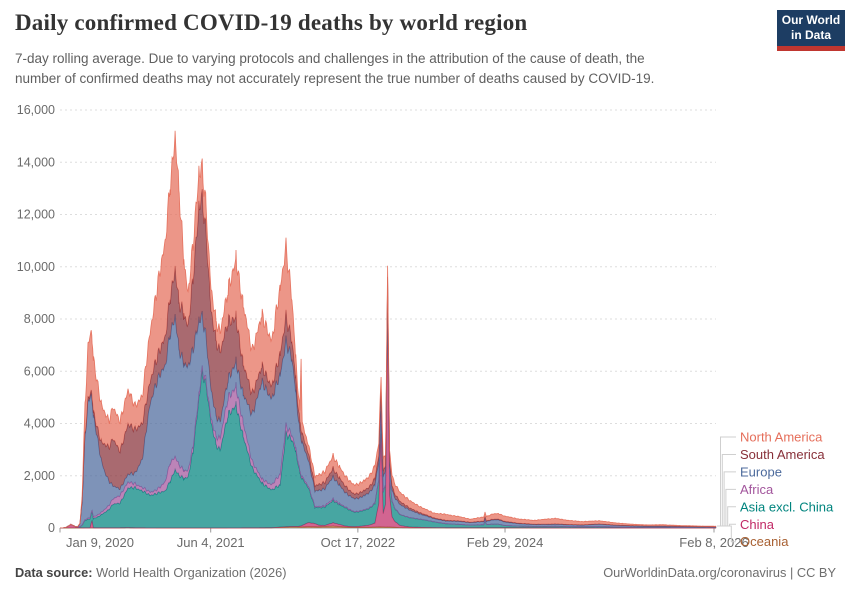 This screenshot has height=600, width=850. What do you see at coordinates (764, 541) in the screenshot?
I see `legend-label-oceania: Oceania` at bounding box center [764, 541].